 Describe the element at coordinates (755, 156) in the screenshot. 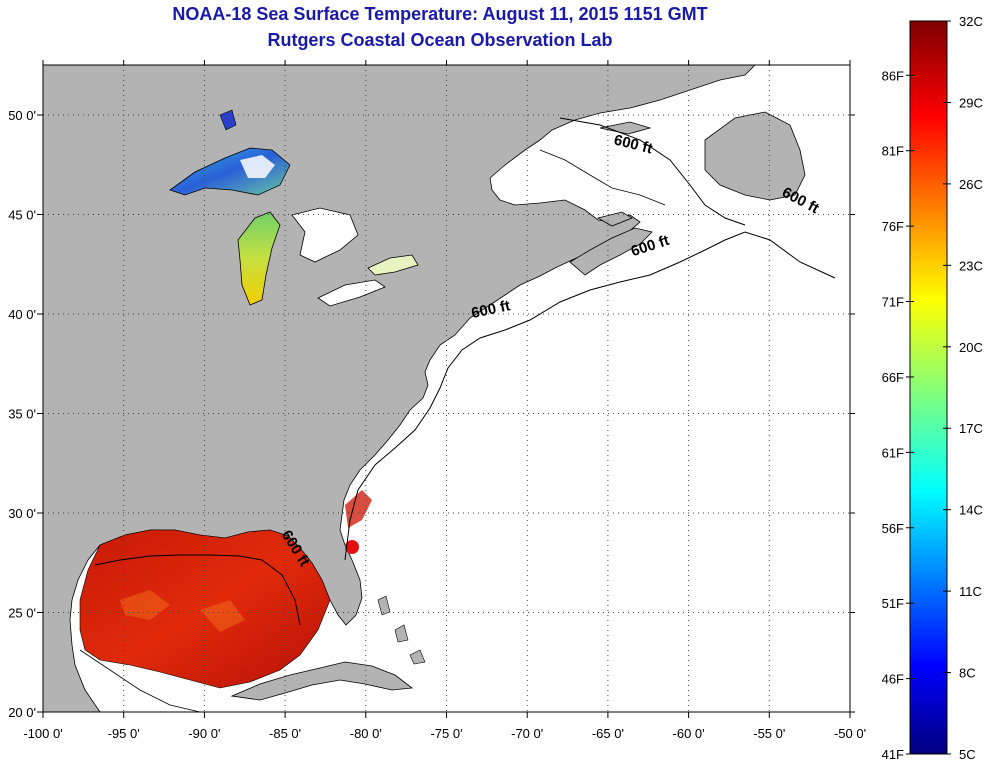

I see `newfoundland-land` at that location.